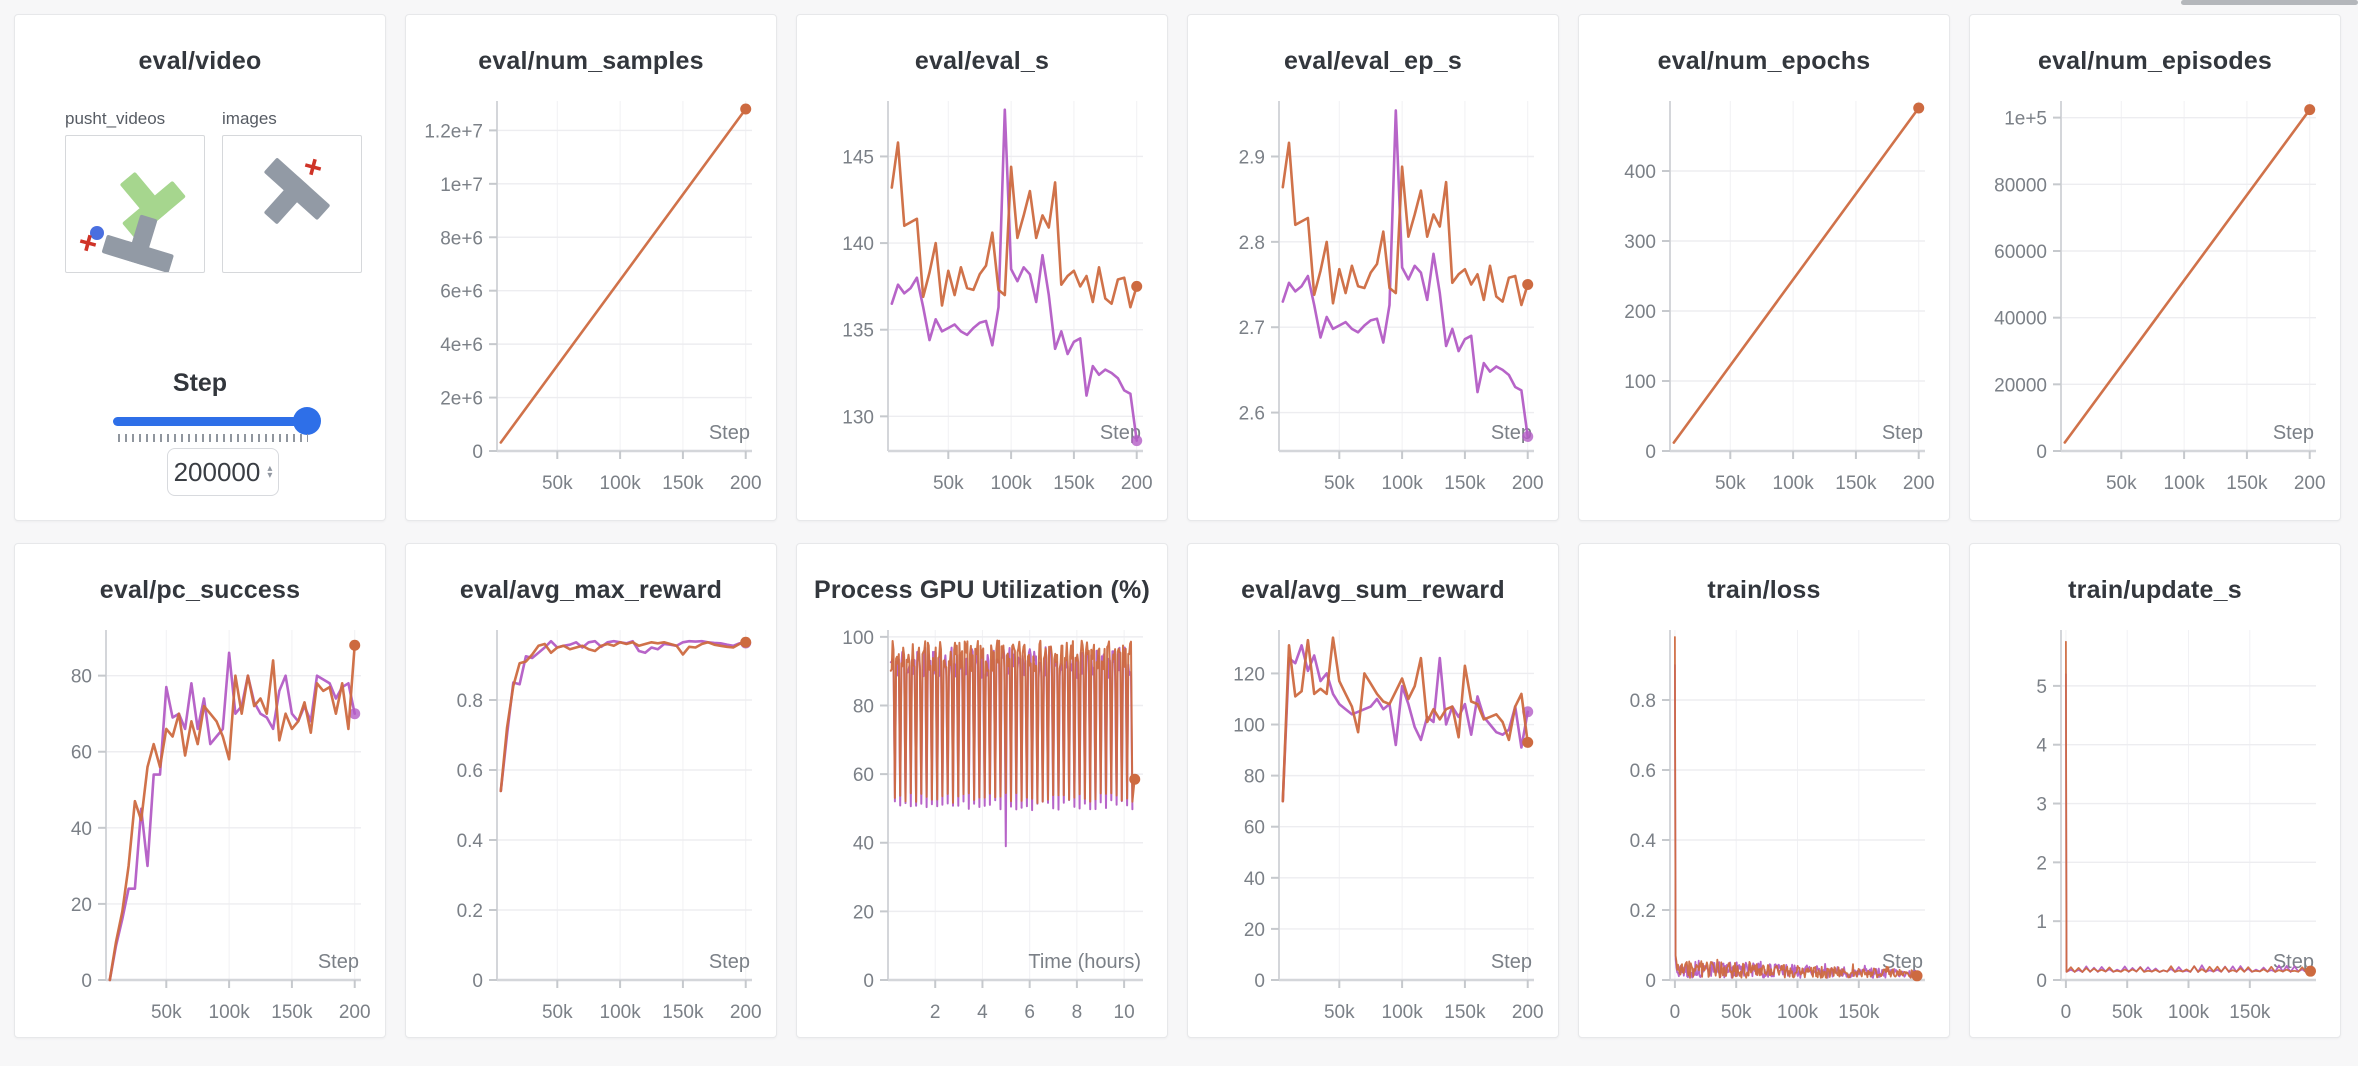 Image resolution: width=2358 pixels, height=1066 pixels. What do you see at coordinates (453, 131) in the screenshot?
I see `y-tick-label: 1.2e+7` at bounding box center [453, 131].